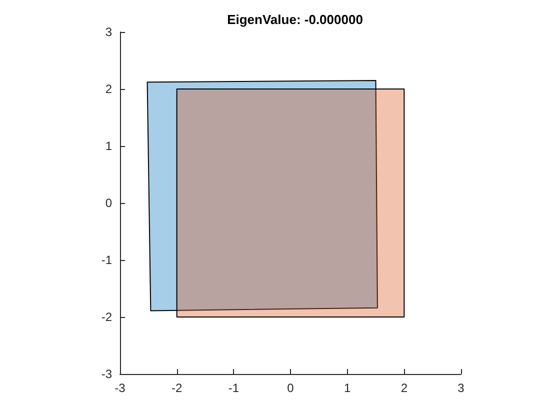 The width and height of the screenshot is (560, 420). I want to click on y-tick-label: 0, so click(108, 203).